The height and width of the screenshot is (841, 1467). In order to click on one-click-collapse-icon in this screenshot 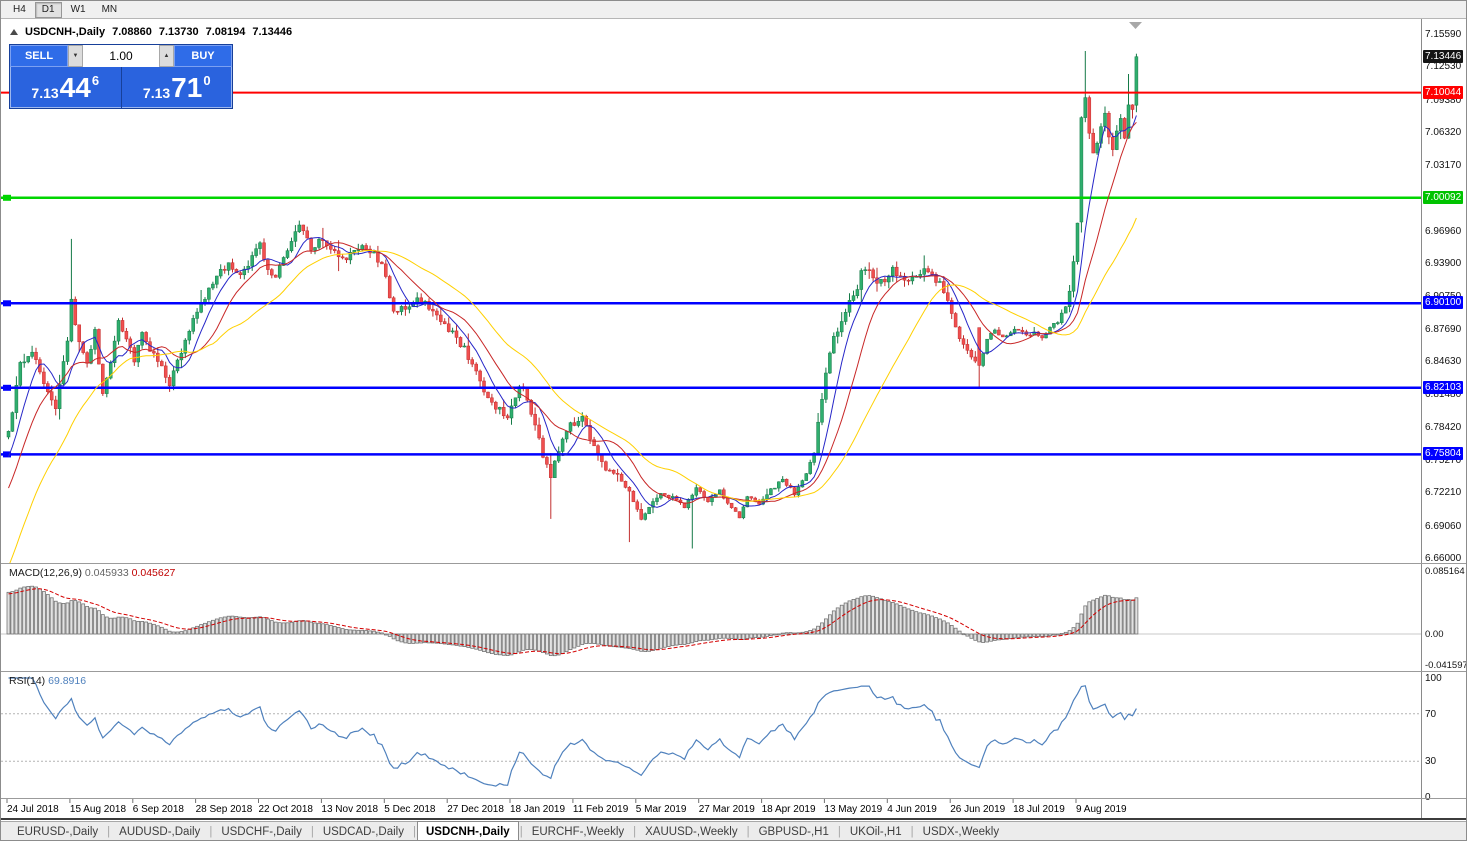, I will do `click(14, 32)`.